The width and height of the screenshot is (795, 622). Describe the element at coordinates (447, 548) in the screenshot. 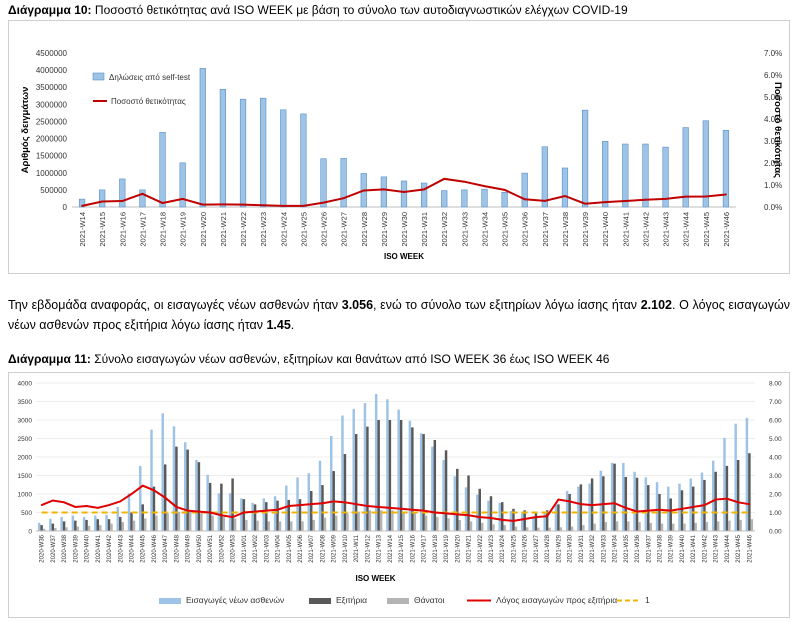

I see `x-tick-label: 2021-W19` at that location.